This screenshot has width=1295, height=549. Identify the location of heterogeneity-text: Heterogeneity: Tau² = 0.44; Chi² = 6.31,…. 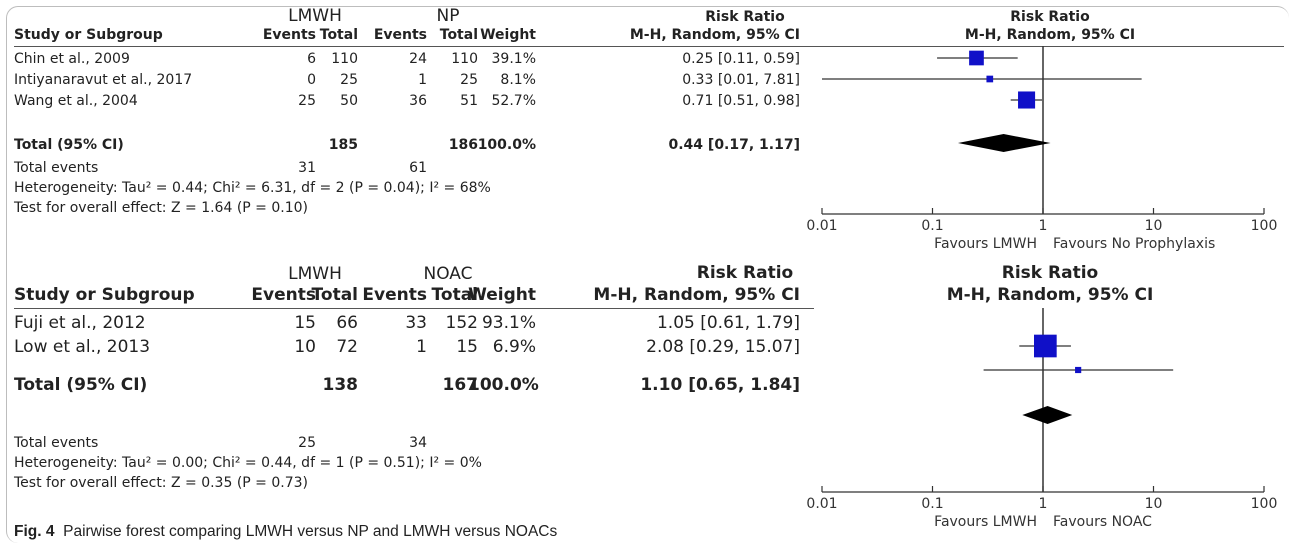
(252, 188).